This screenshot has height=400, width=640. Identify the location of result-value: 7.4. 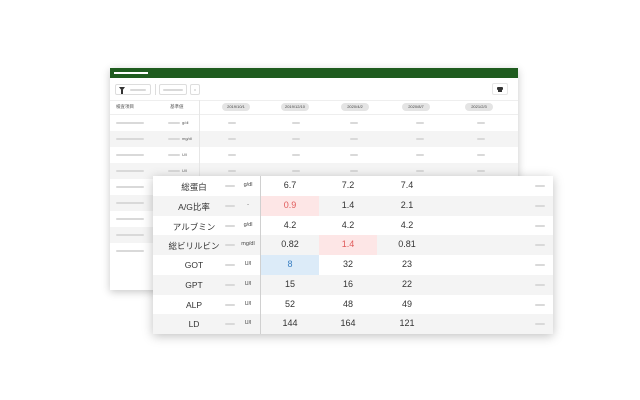
(407, 185).